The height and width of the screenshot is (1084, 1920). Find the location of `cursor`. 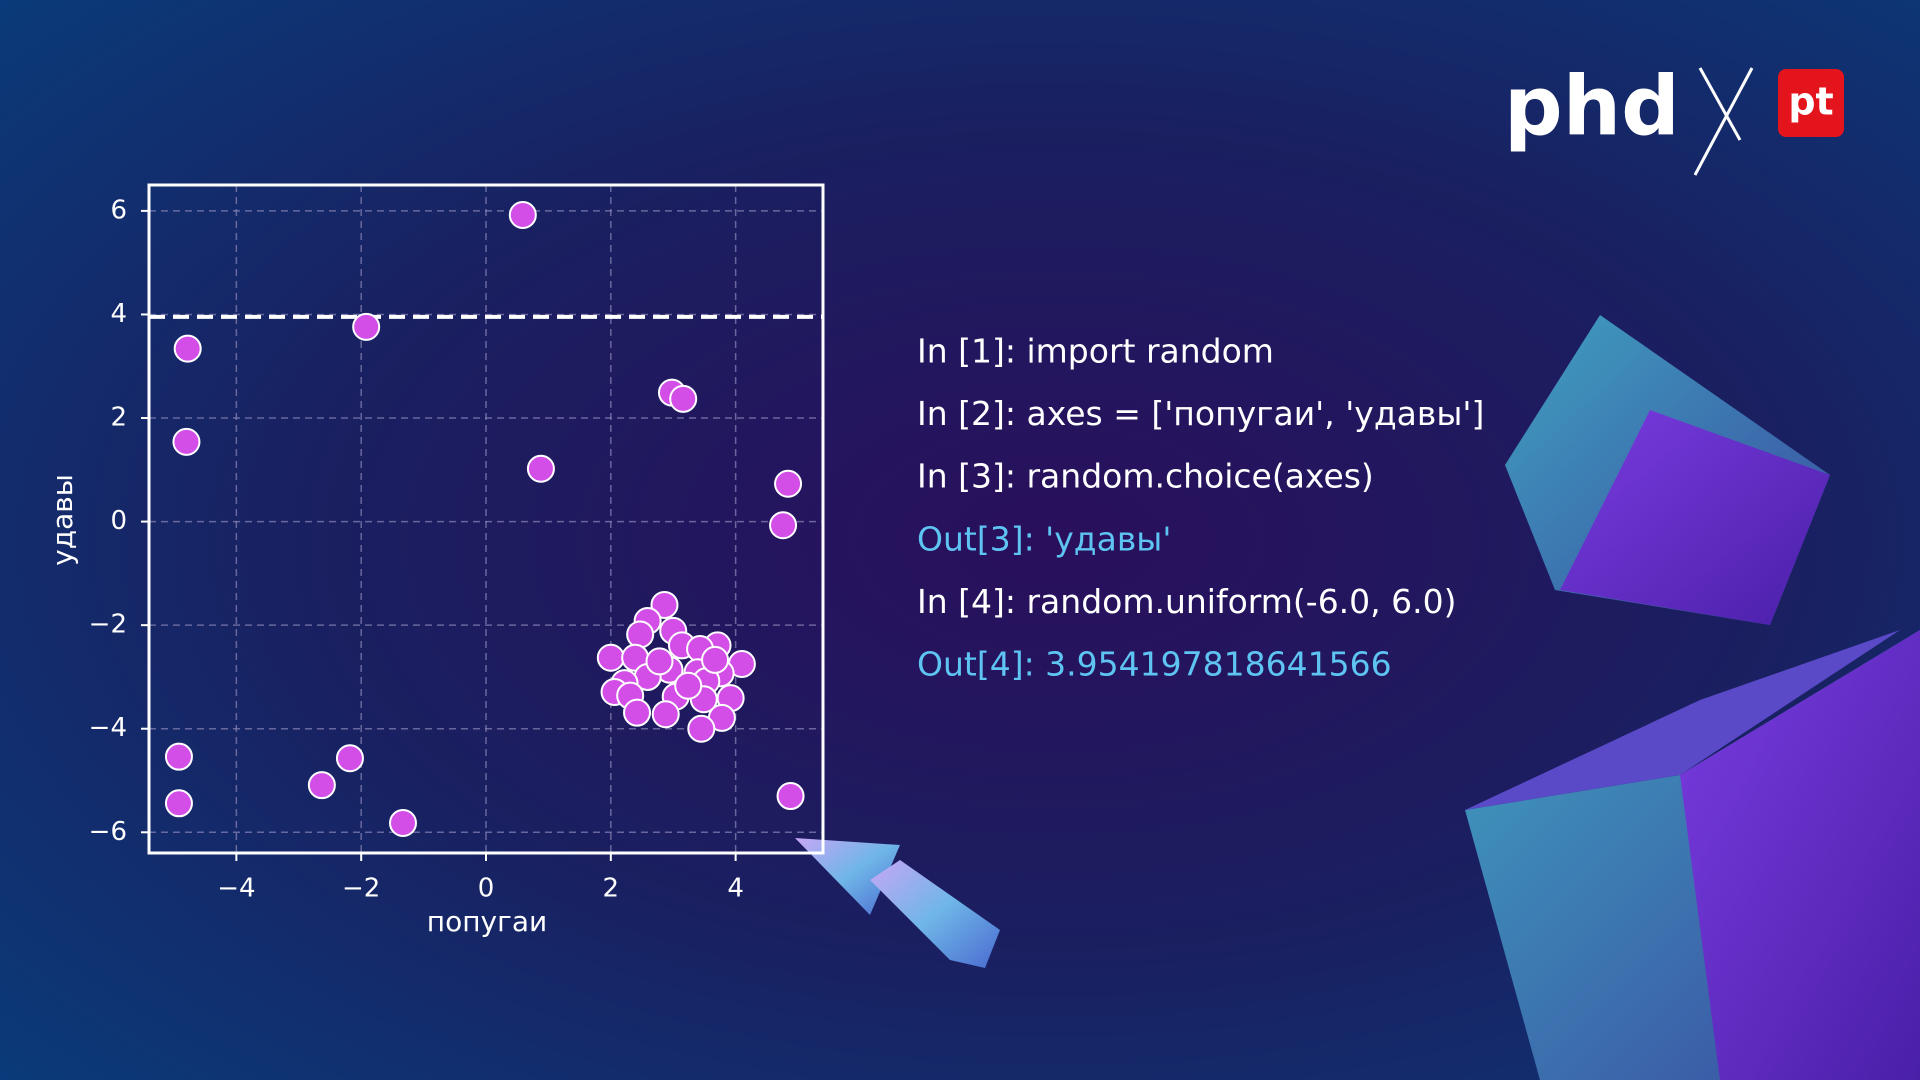

cursor is located at coordinates (897, 903).